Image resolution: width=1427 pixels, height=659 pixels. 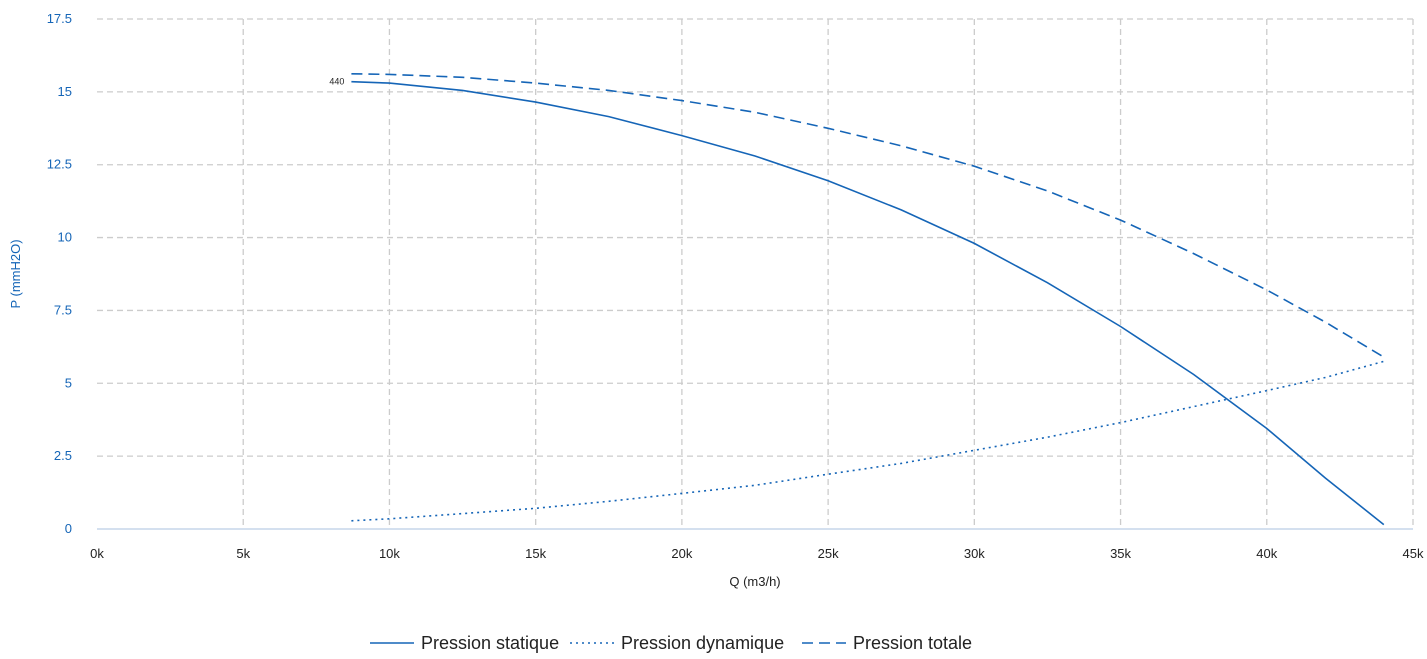 I want to click on x-axis-ticks: 0k 5k 10k 15k 20k 25k 30k 35k 40k 45k, so click(x=757, y=553).